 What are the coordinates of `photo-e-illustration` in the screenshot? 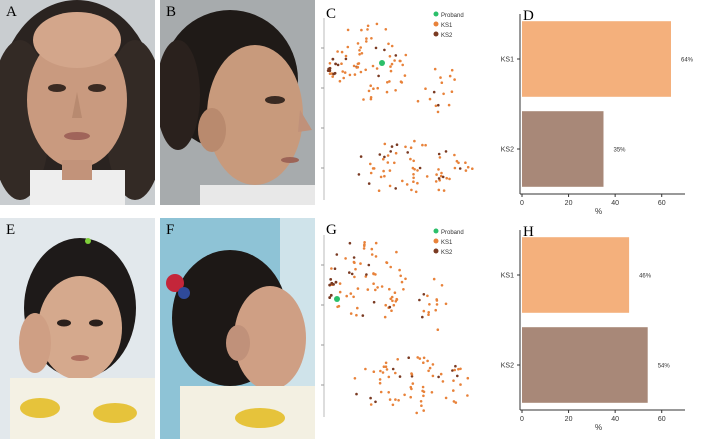 It's located at (77, 328).